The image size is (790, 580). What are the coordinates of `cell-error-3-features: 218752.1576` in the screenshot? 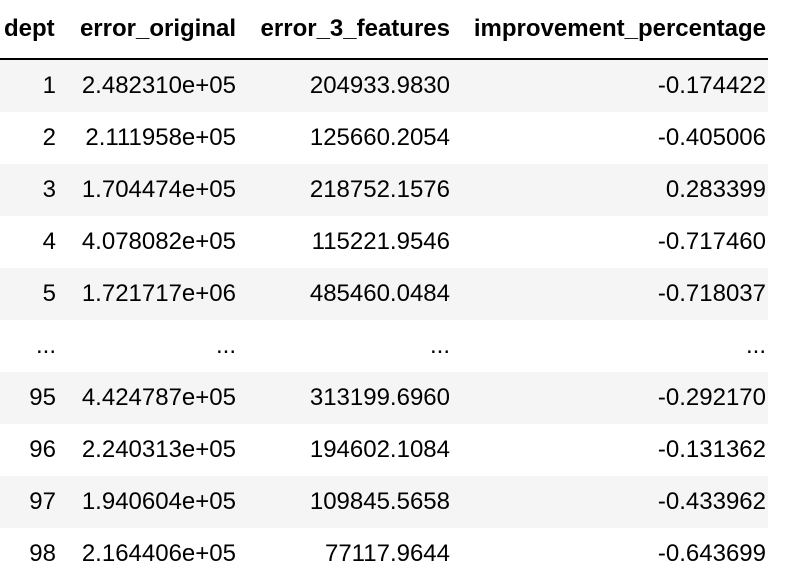 It's located at (343, 190).